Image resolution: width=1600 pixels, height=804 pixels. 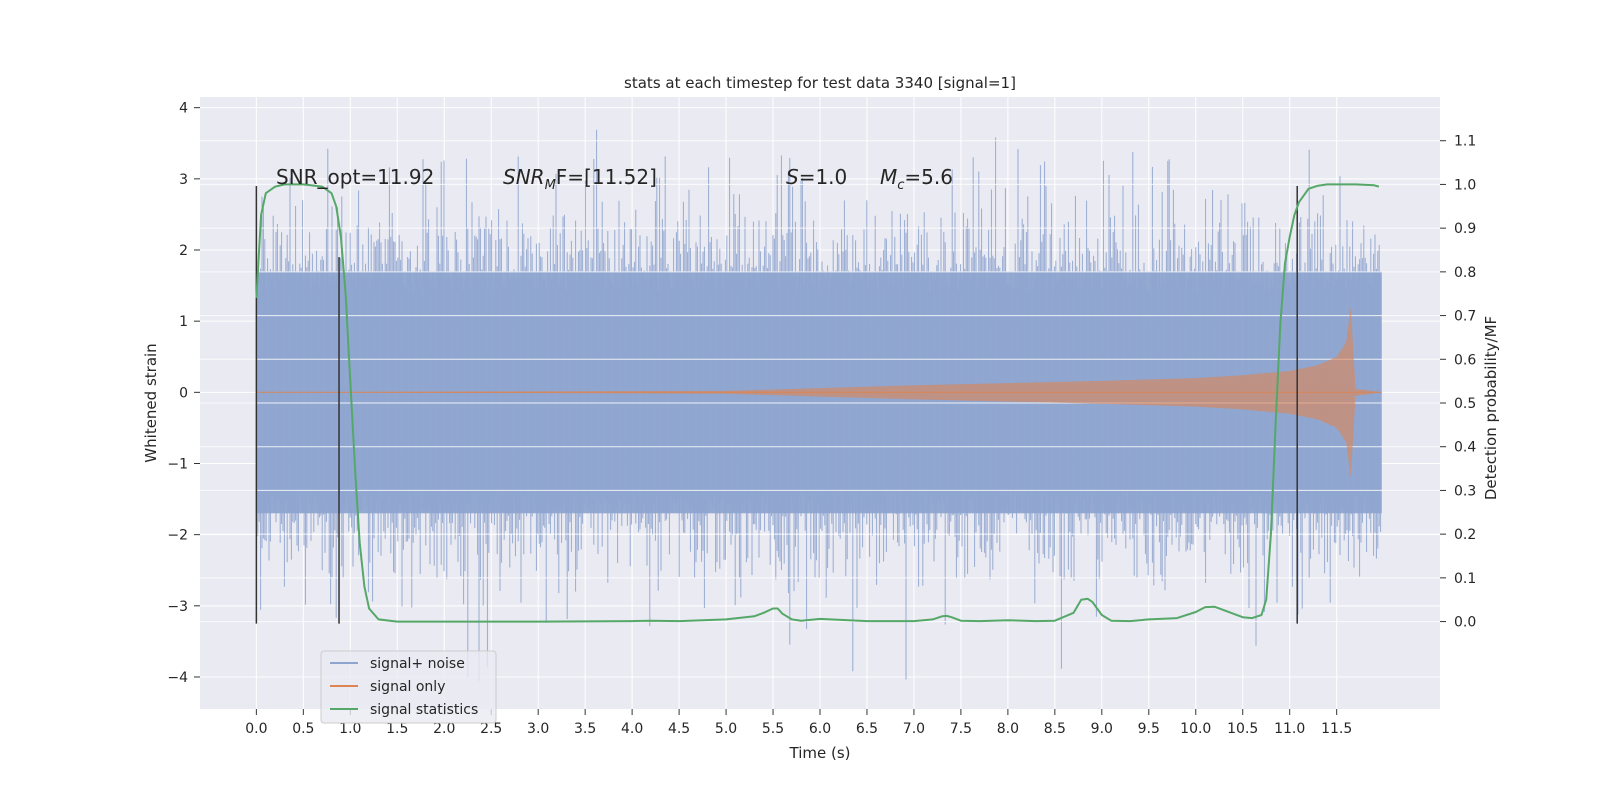 I want to click on snr-mf-symbol: SNR, so click(x=524, y=177).